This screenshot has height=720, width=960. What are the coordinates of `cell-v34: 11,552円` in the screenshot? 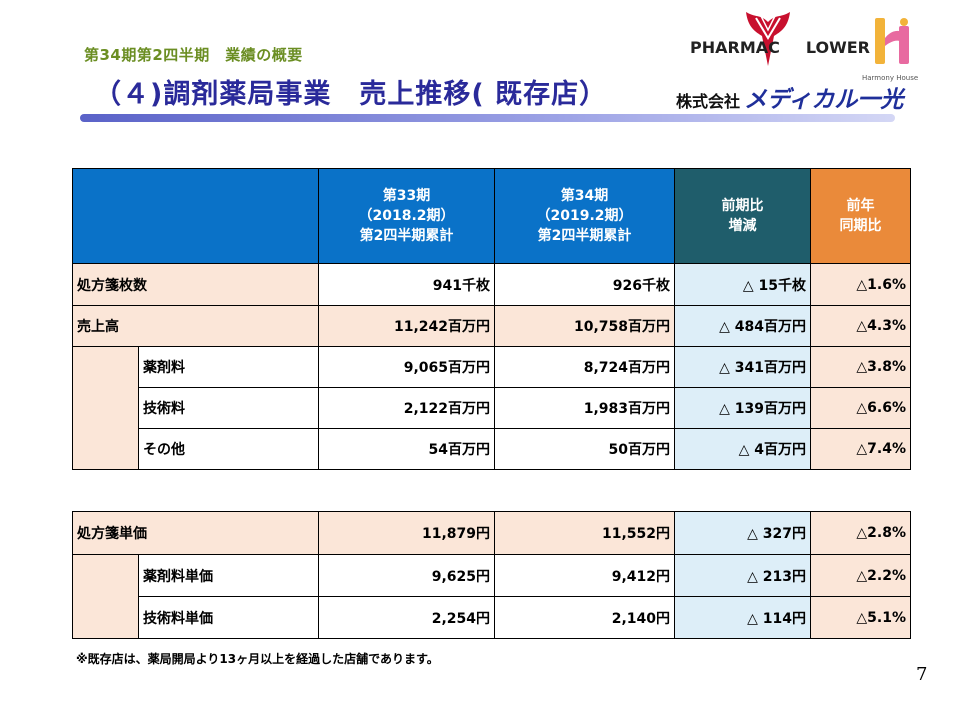 It's located at (584, 533).